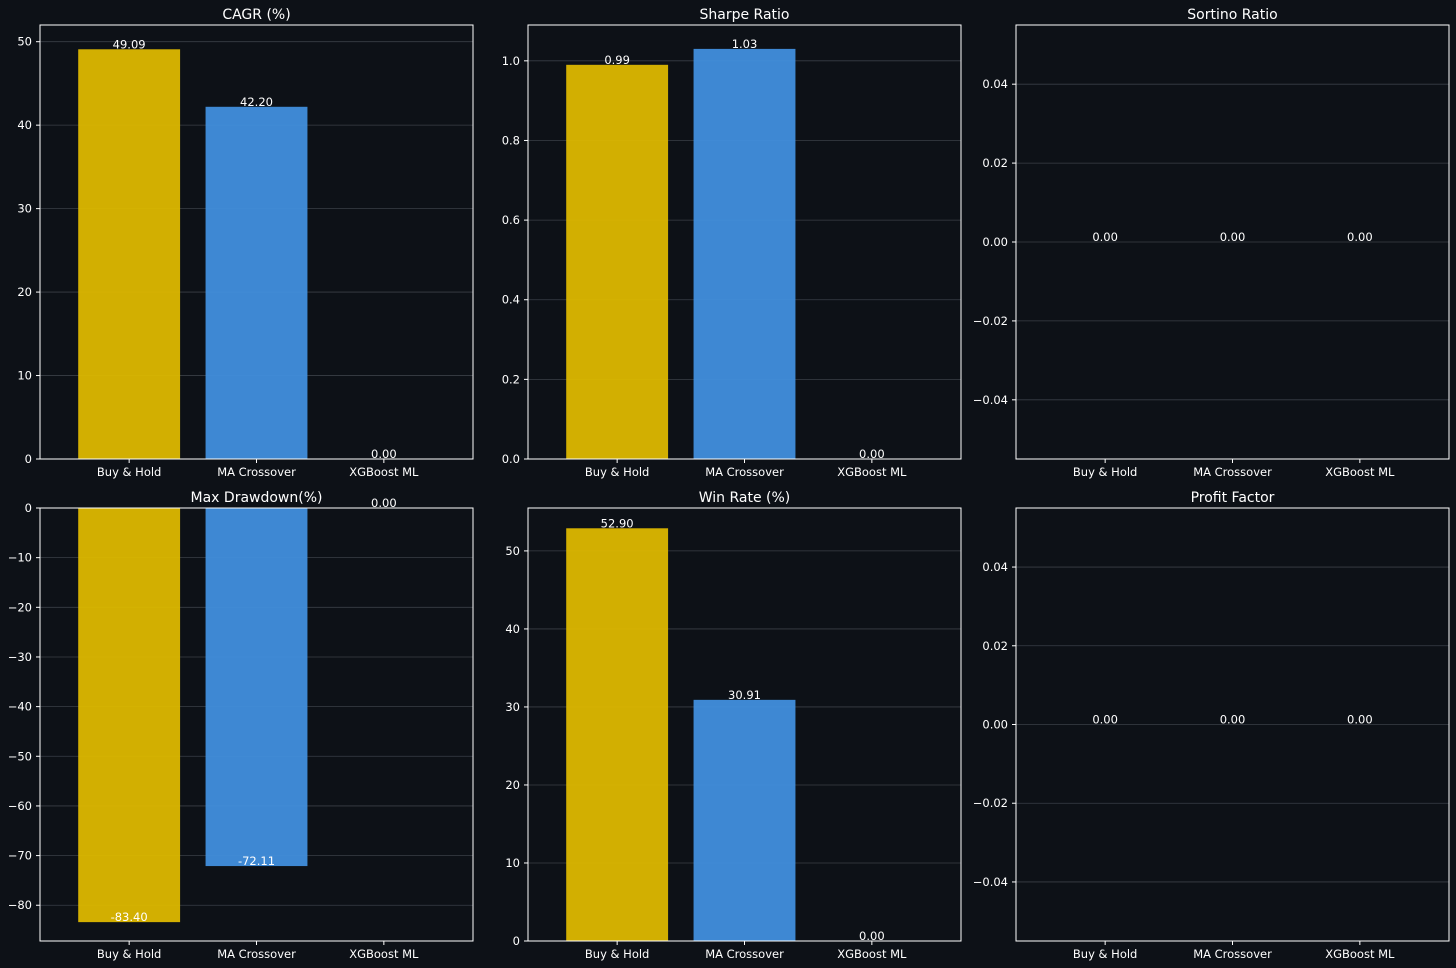 This screenshot has height=968, width=1456. What do you see at coordinates (20, 756) in the screenshot?
I see `y-tick-label: −50` at bounding box center [20, 756].